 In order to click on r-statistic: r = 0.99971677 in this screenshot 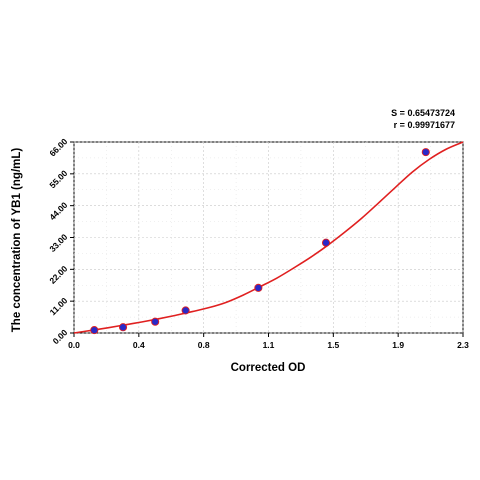, I will do `click(424, 125)`.